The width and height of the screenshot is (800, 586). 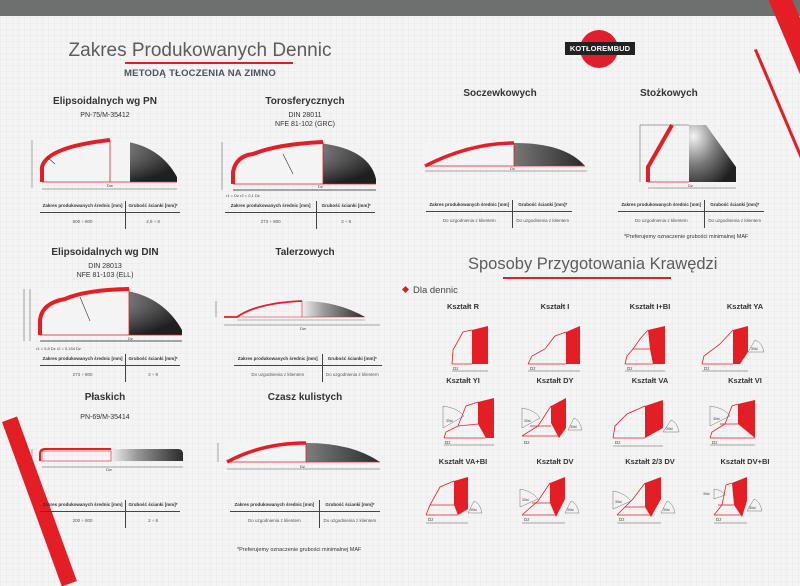 I want to click on top-bar, so click(x=400, y=8).